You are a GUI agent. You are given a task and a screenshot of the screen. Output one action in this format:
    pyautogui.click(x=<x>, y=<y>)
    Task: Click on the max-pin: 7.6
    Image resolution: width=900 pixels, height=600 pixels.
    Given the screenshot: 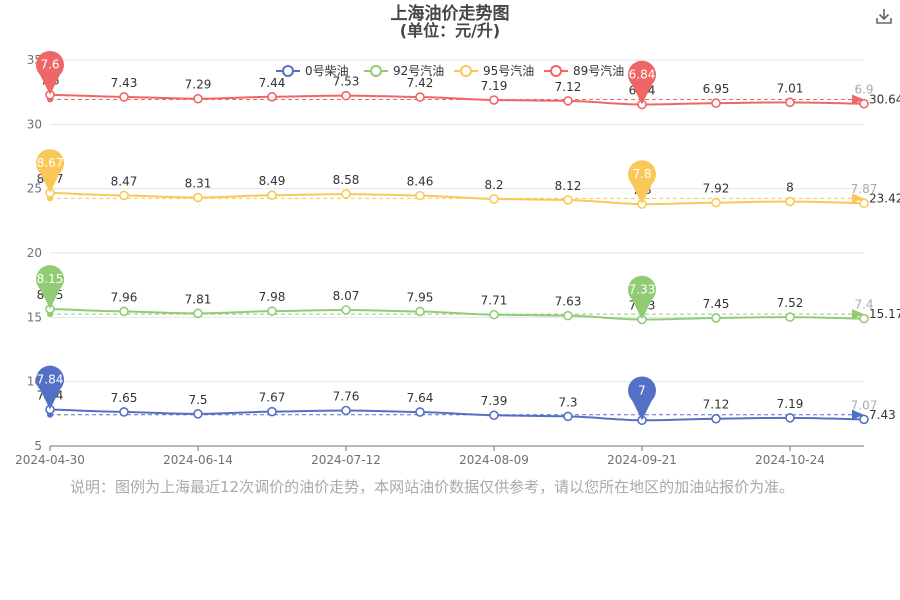 What is the action you would take?
    pyautogui.click(x=50, y=72)
    